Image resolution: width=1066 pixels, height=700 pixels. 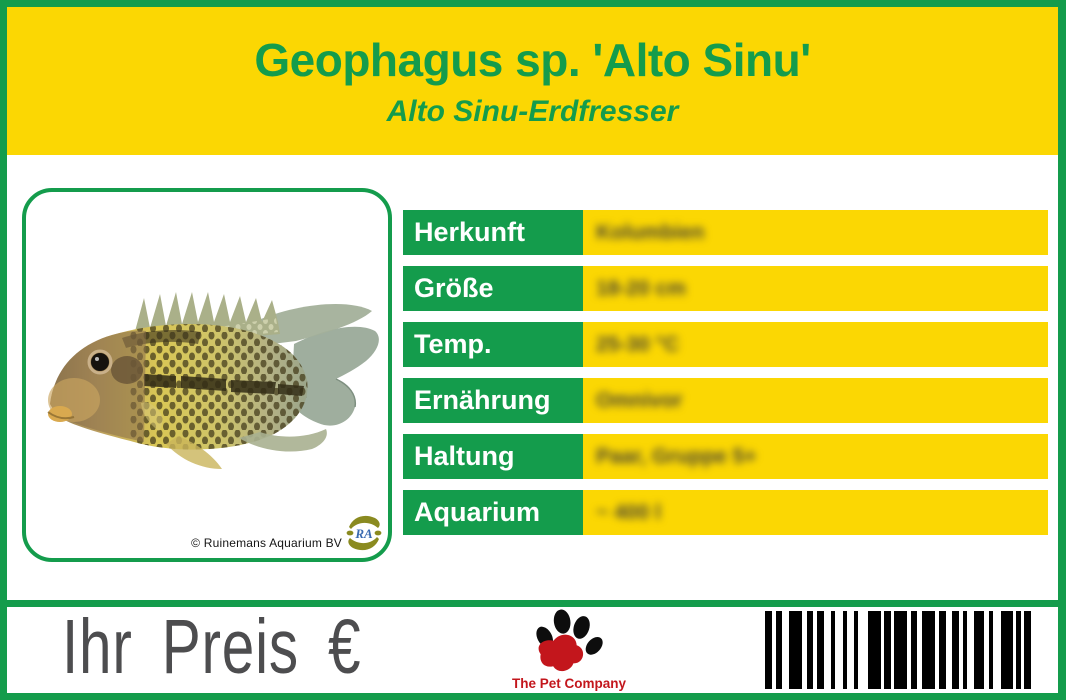 I want to click on footer-divider, so click(x=533, y=603).